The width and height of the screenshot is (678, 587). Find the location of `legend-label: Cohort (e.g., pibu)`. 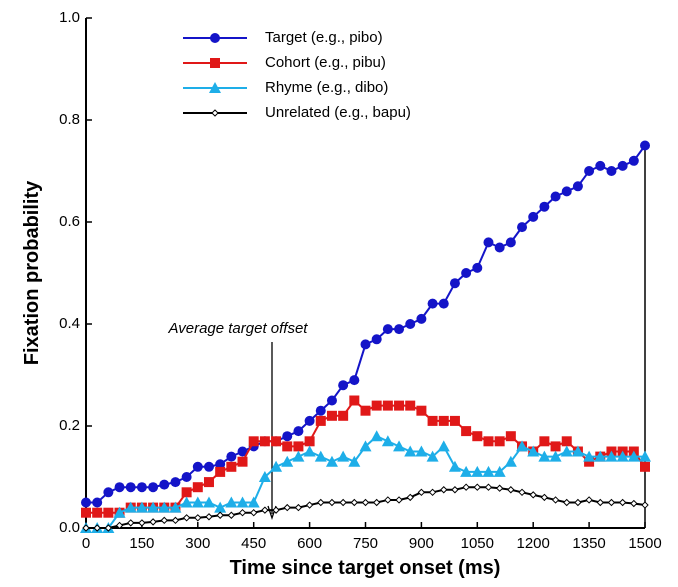

legend-label: Cohort (e.g., pibu) is located at coordinates (325, 62).